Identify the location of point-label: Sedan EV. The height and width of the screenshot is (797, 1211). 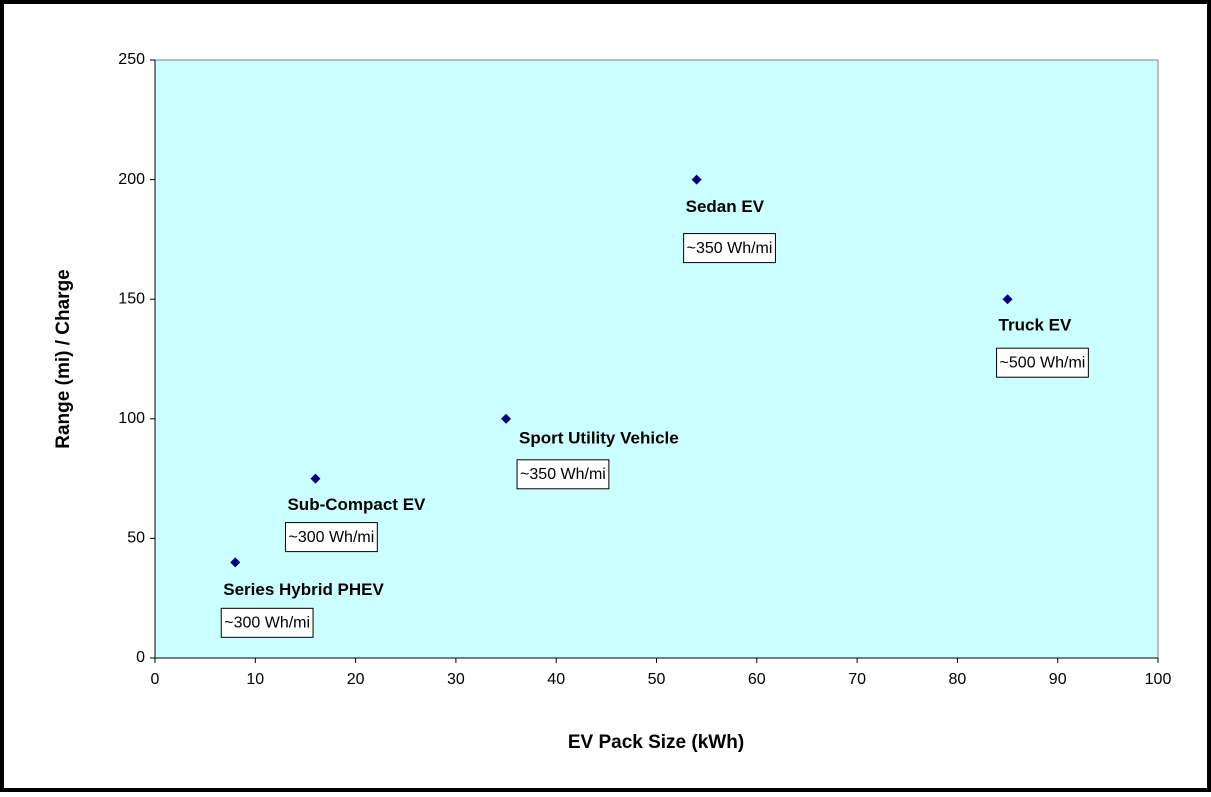
(725, 206).